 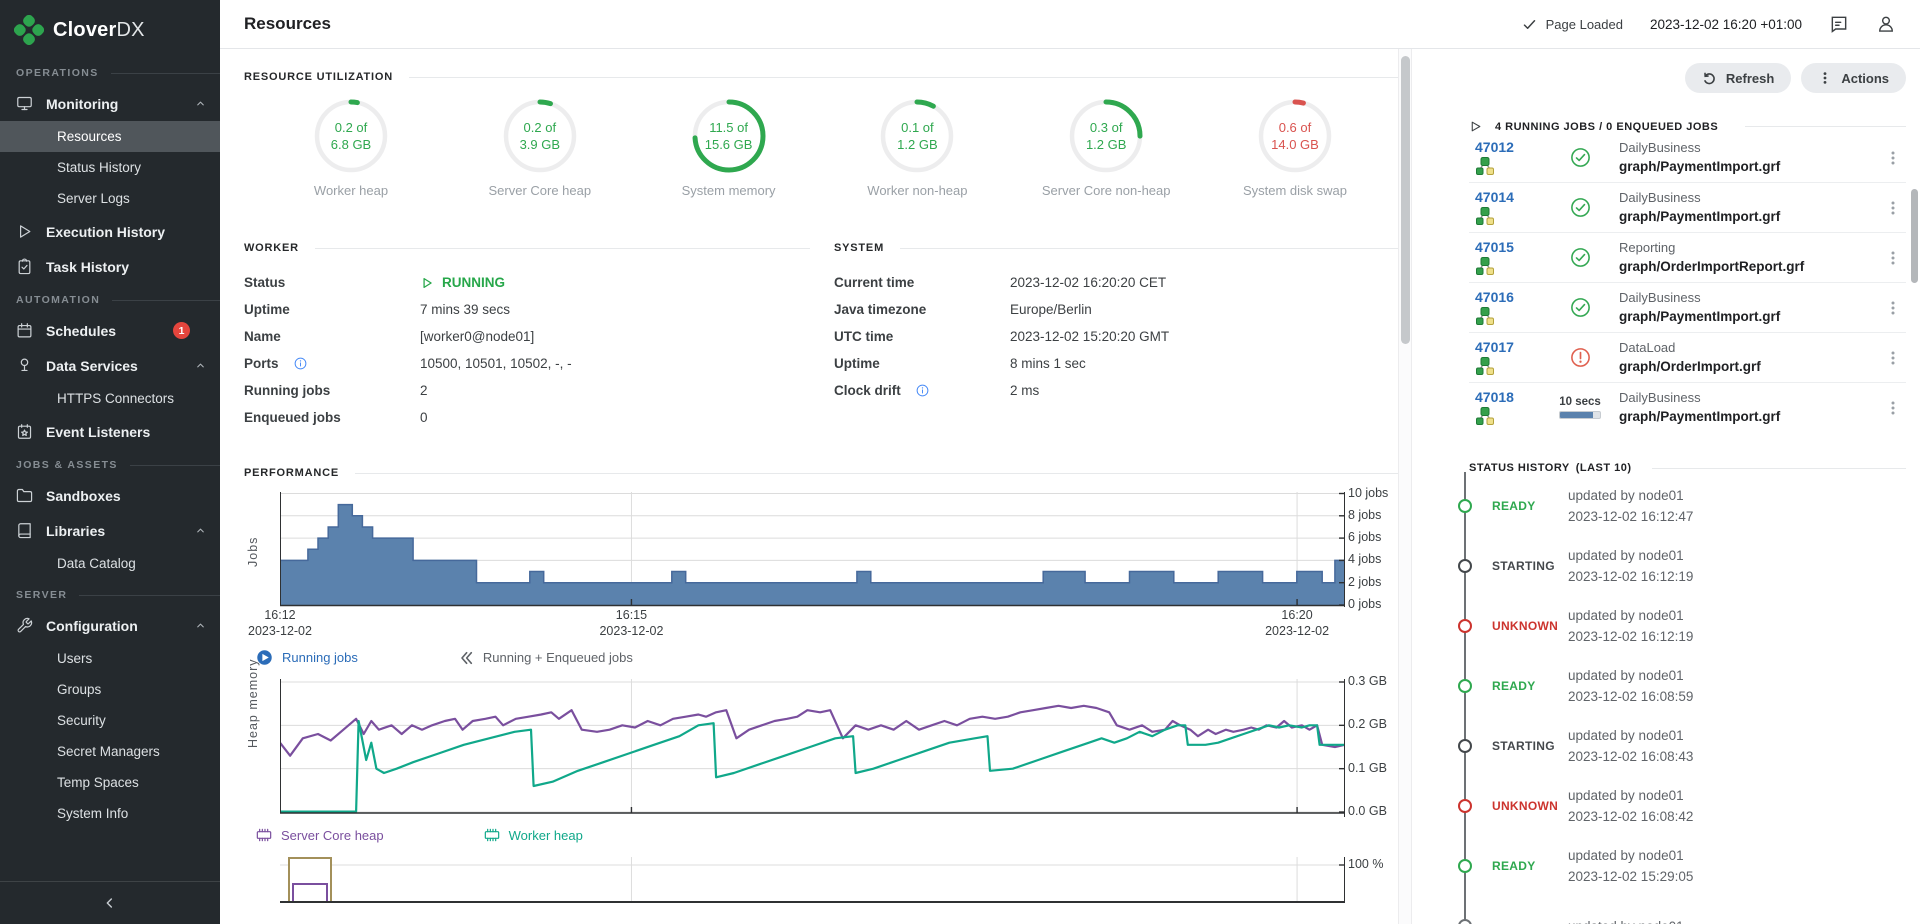 What do you see at coordinates (1523, 746) in the screenshot?
I see `status-history-status: STARTING` at bounding box center [1523, 746].